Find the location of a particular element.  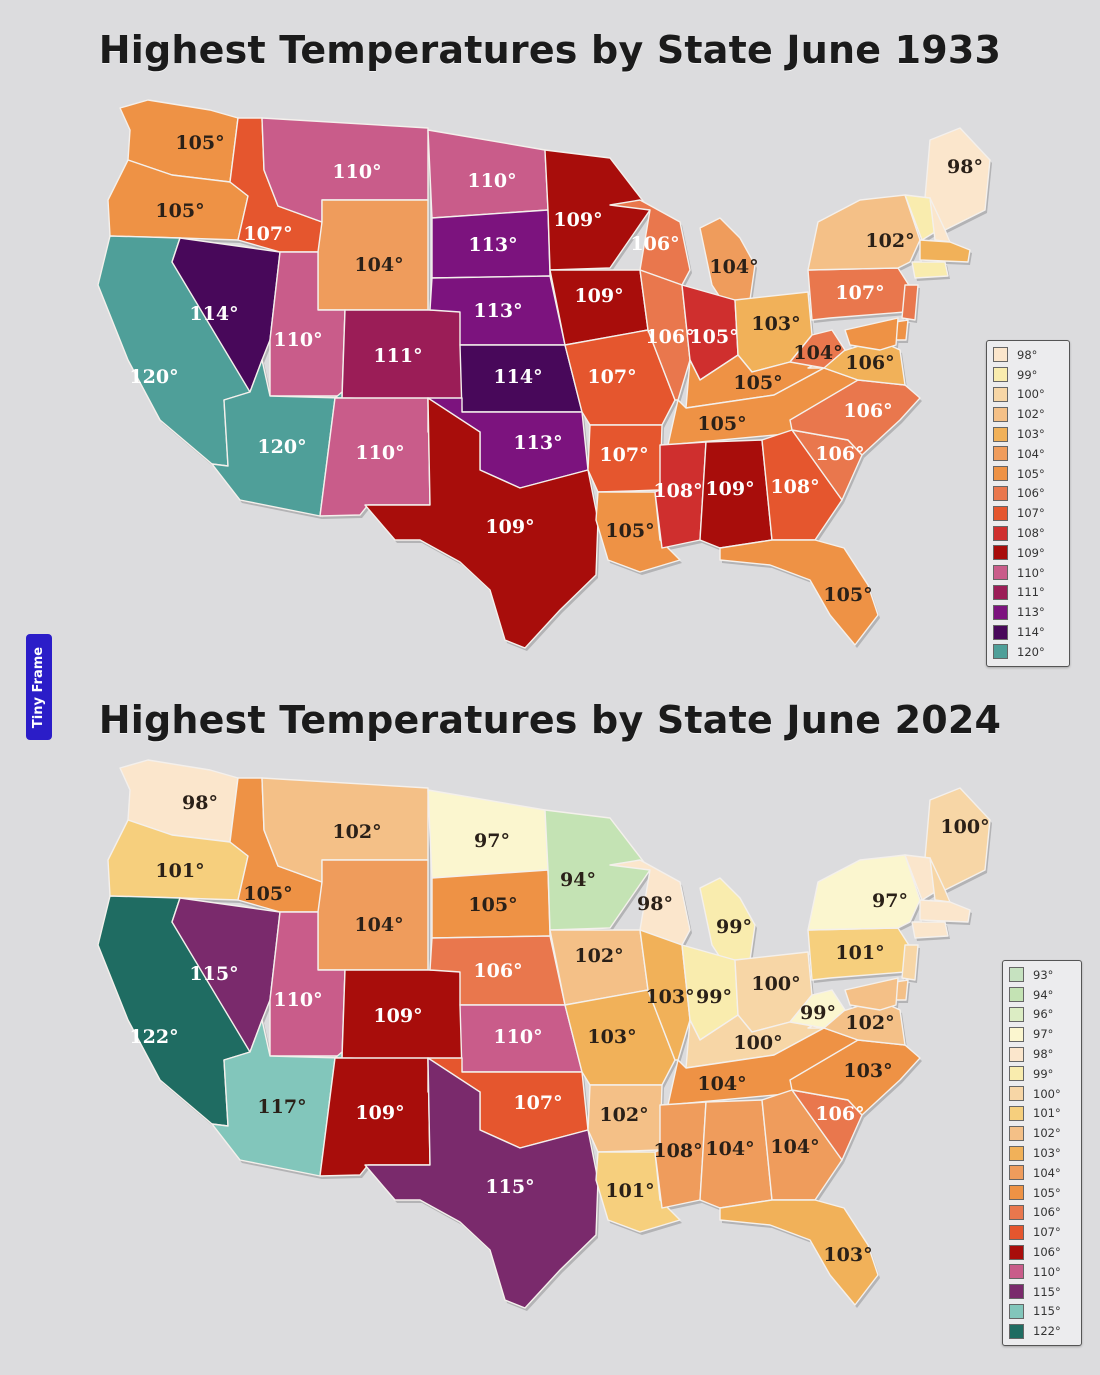

state-label-fl: 105° is located at coordinates (847, 595).